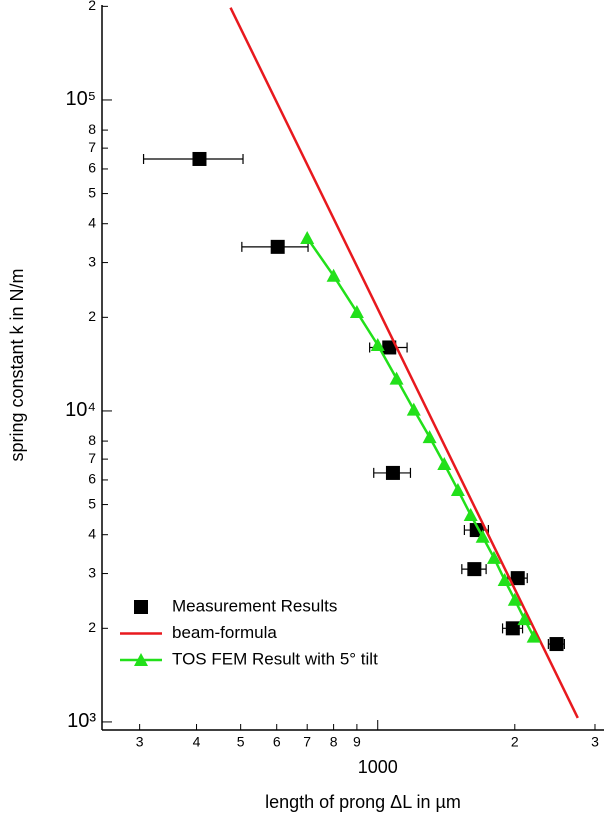  Describe the element at coordinates (241, 742) in the screenshot. I see `x-tick-label: 5` at that location.